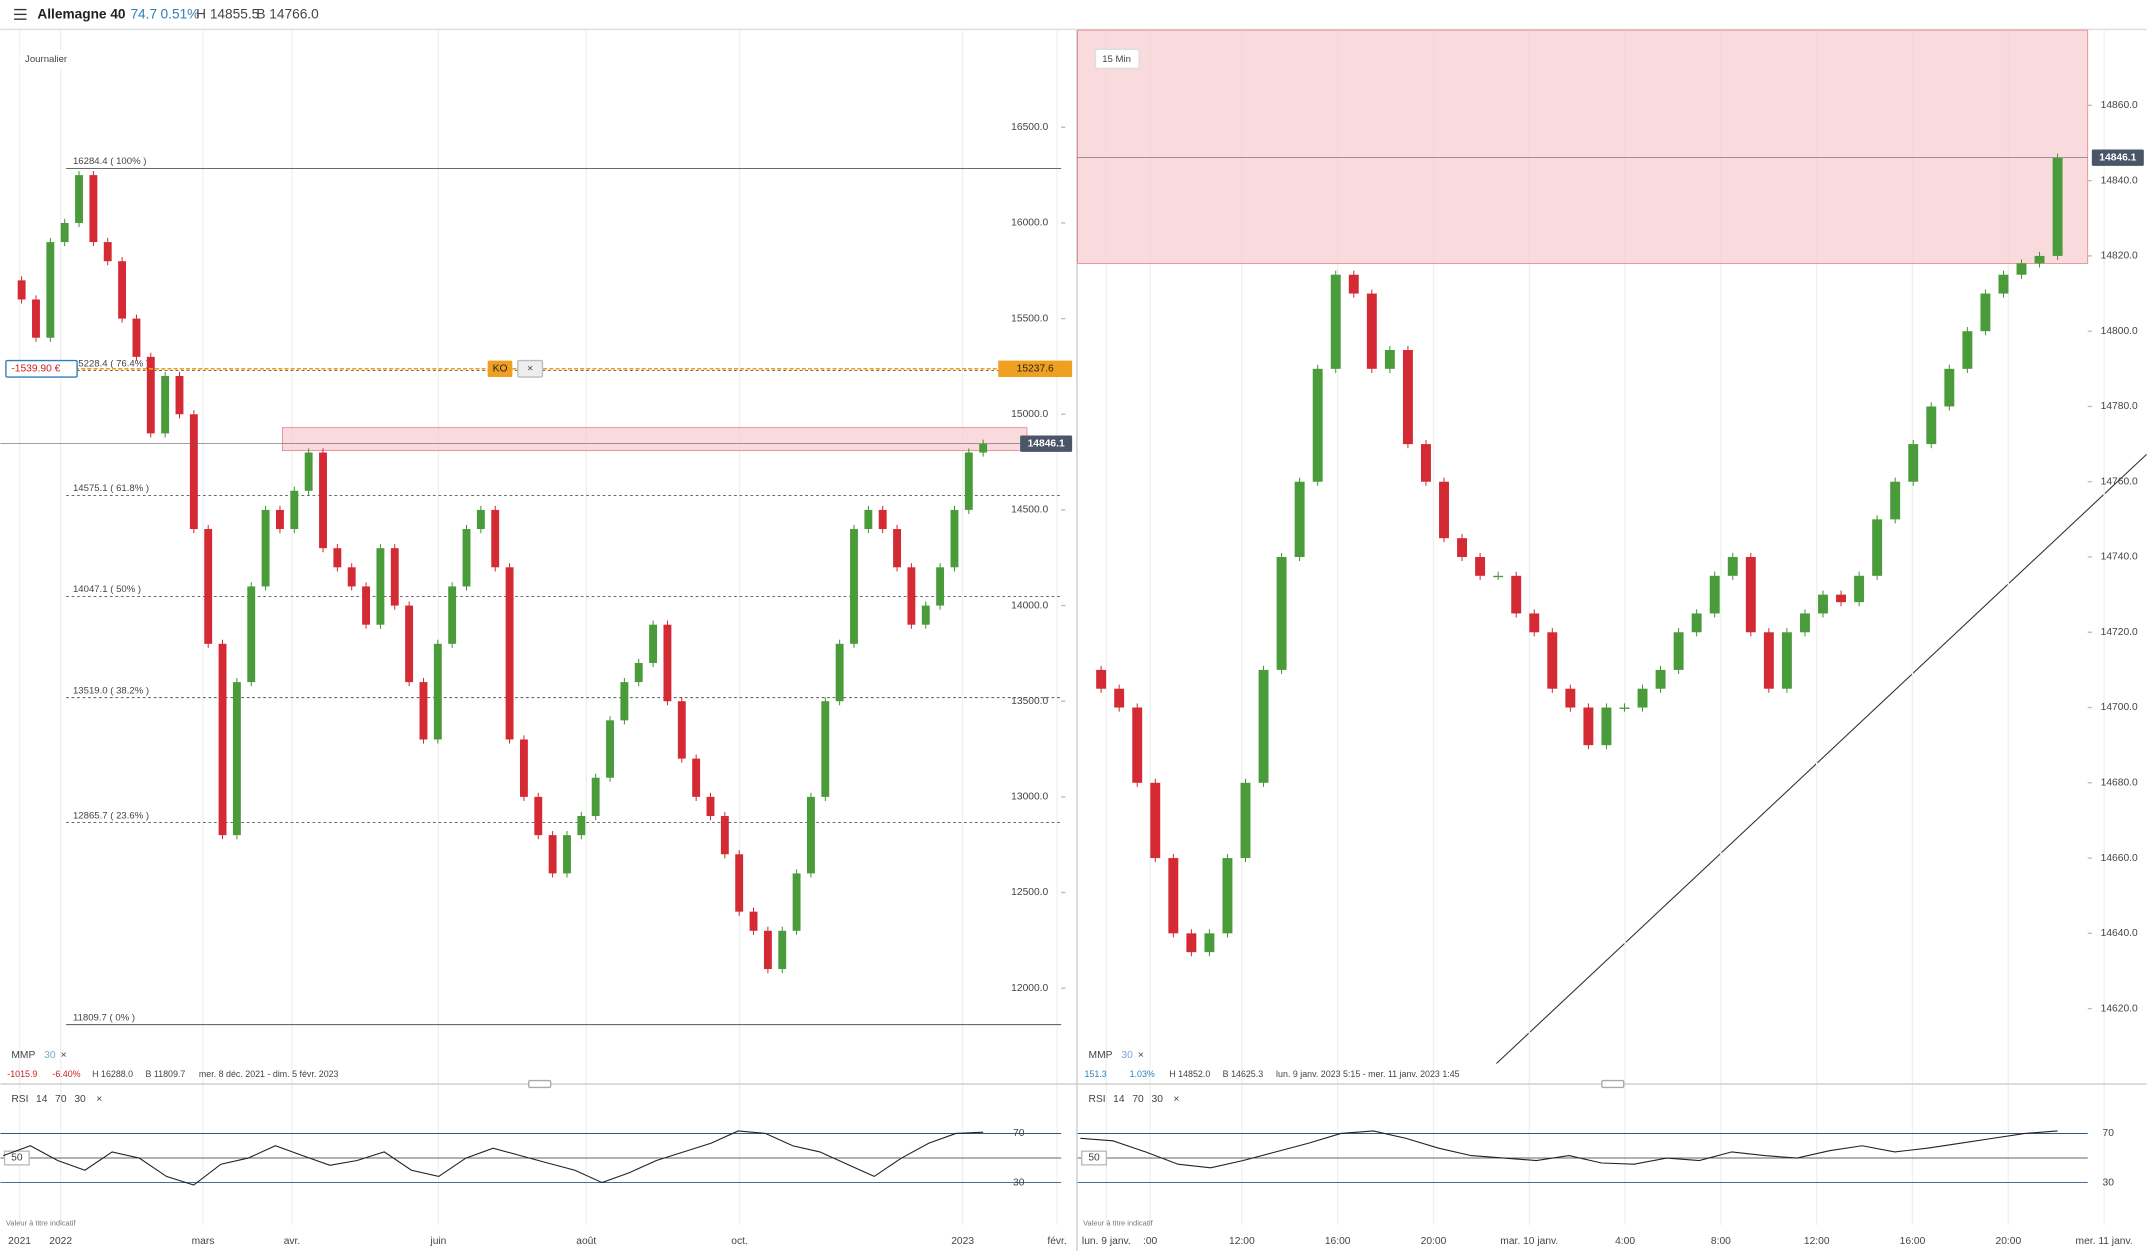  Describe the element at coordinates (111, 363) in the screenshot. I see `fib-label: 15228.4 ( 76.4% )` at that location.